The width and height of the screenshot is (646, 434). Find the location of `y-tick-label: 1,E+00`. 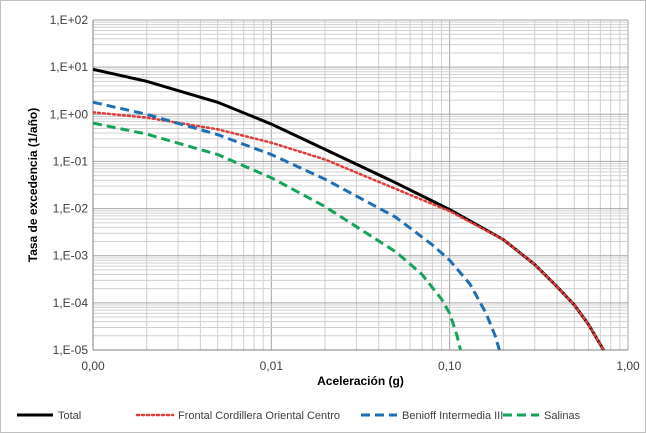

y-tick-label: 1,E+00 is located at coordinates (69, 114).